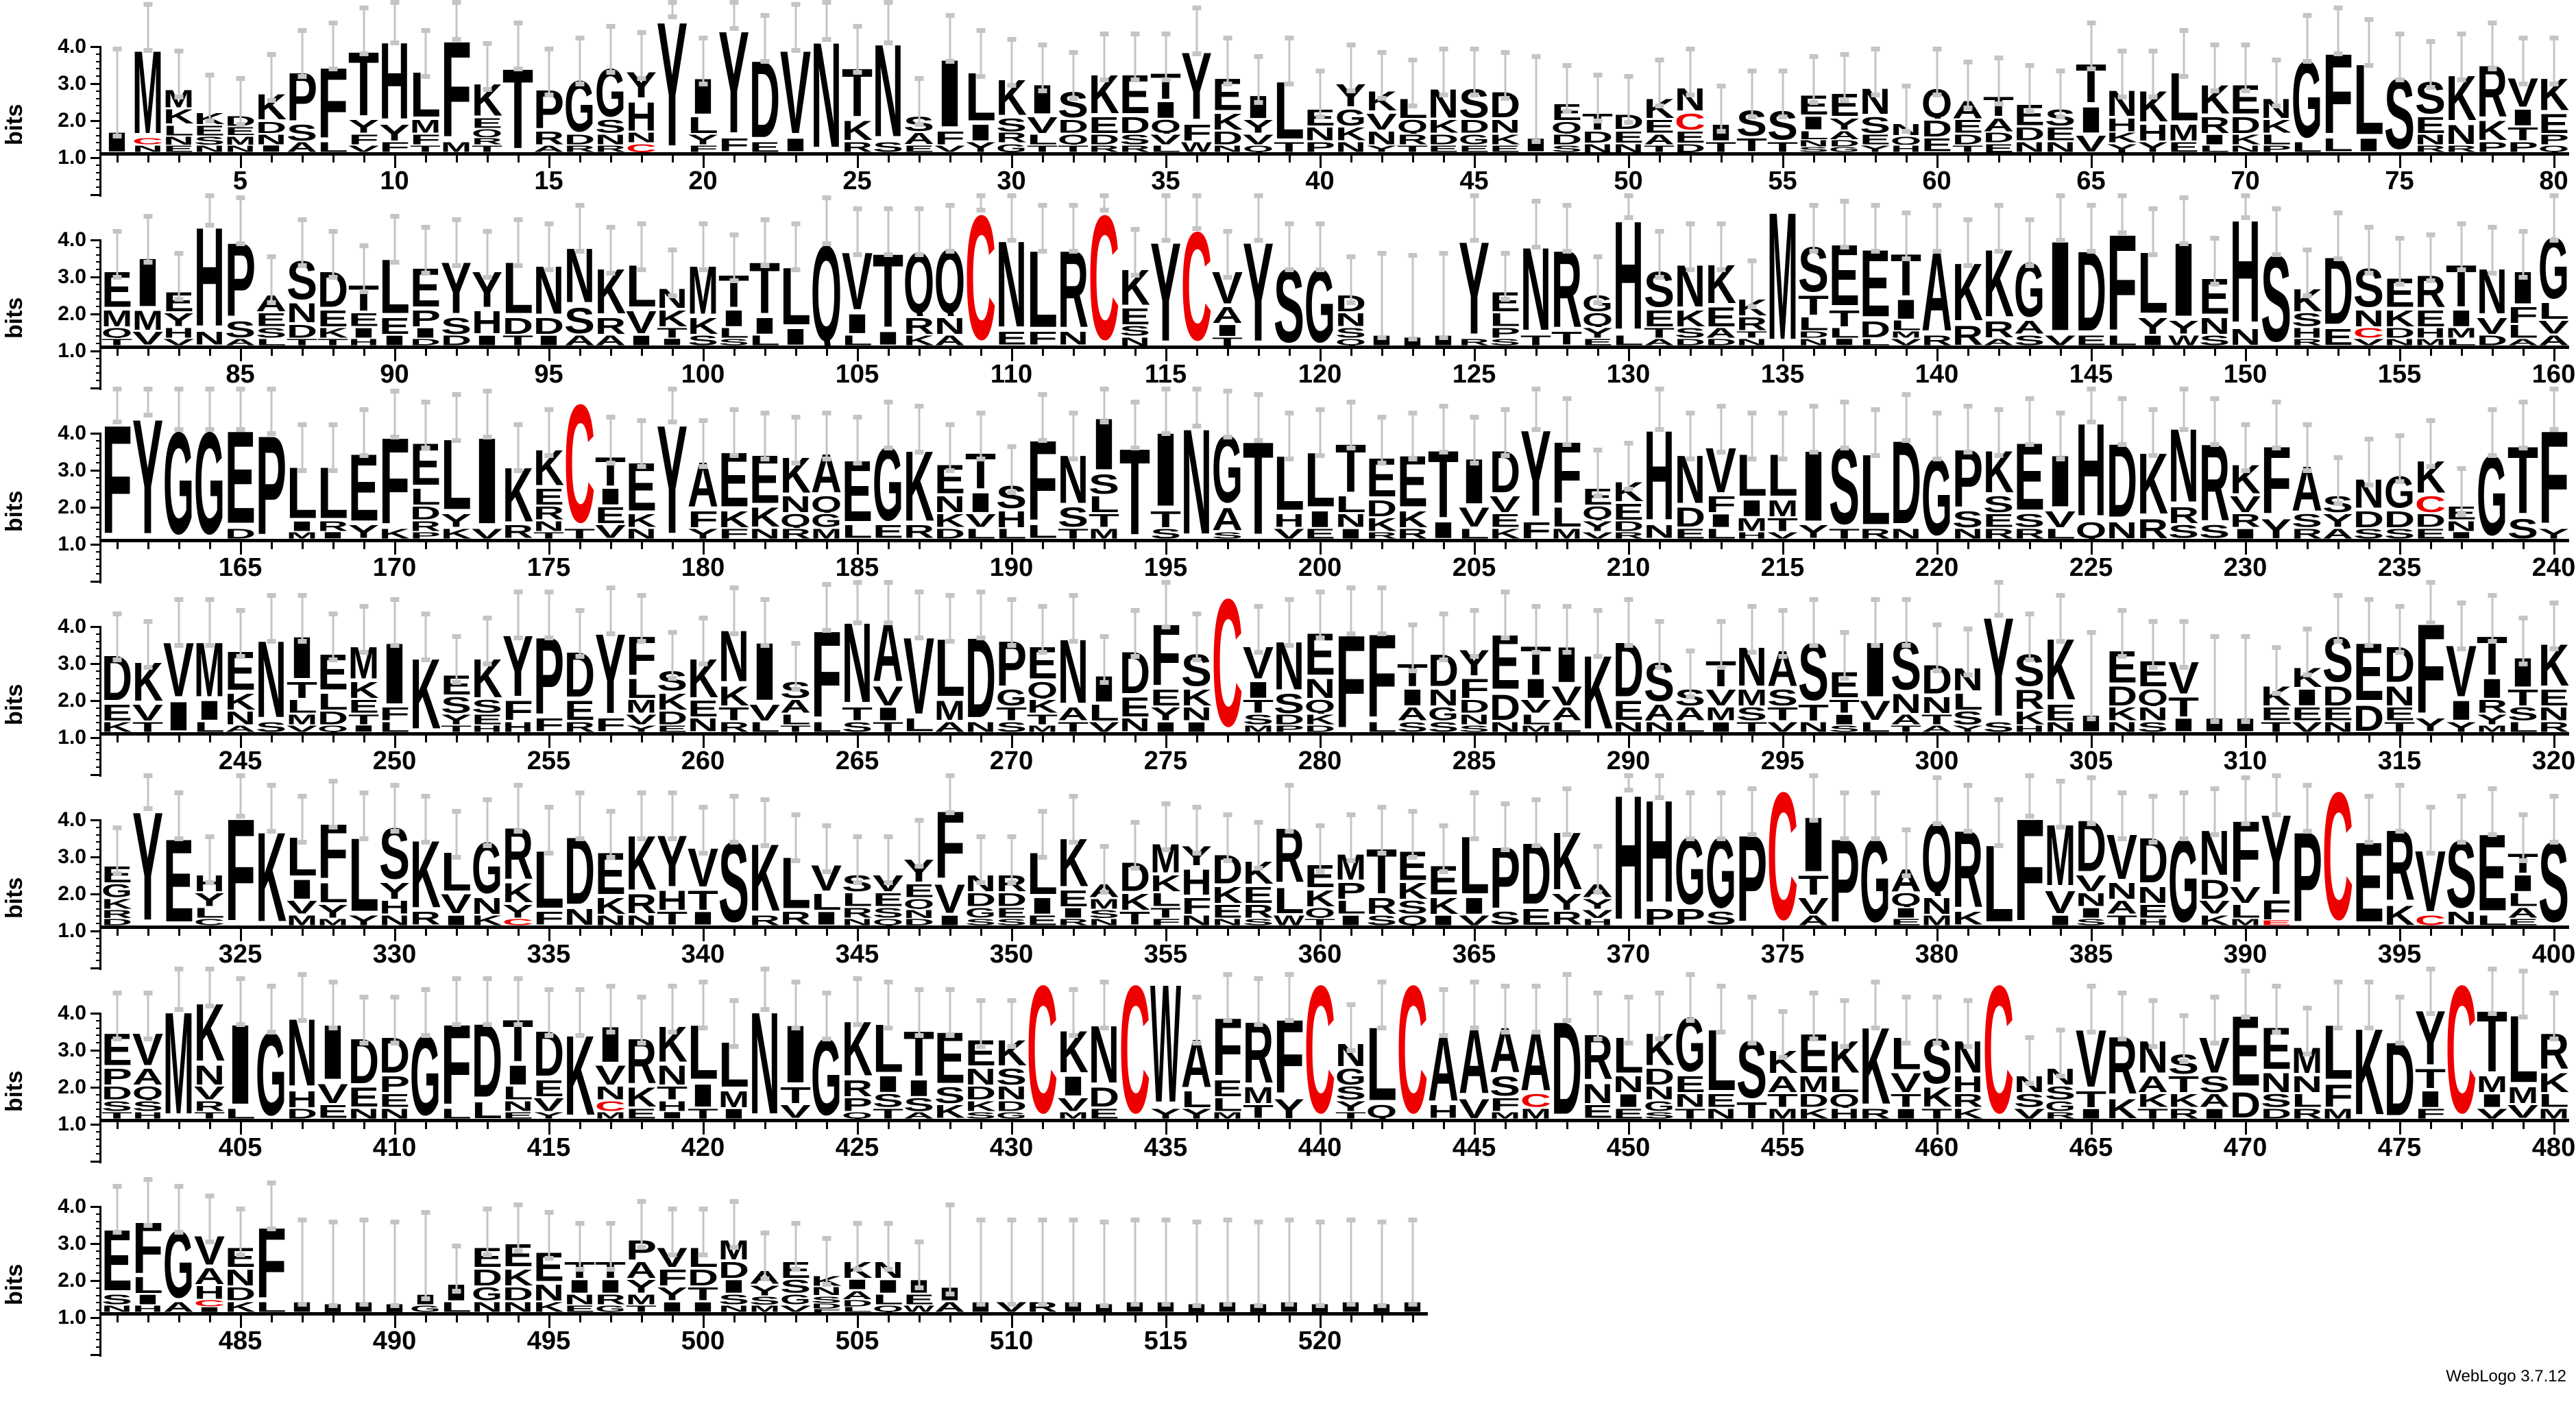 Image resolution: width=2576 pixels, height=1428 pixels. Describe the element at coordinates (1165, 954) in the screenshot. I see `x-tick-label: 355` at that location.